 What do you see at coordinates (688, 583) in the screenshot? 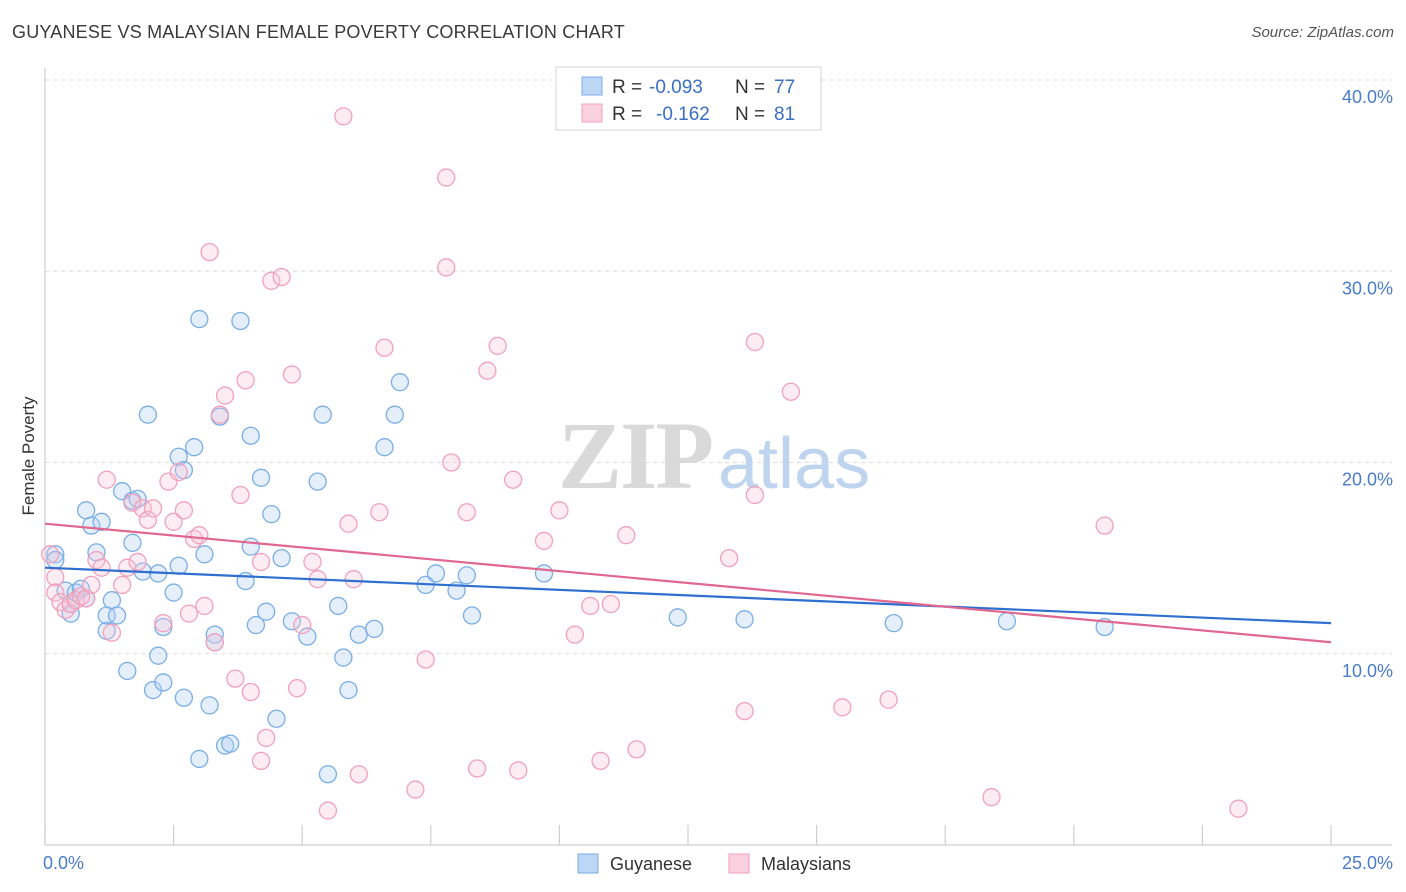
I see `trend-lines` at bounding box center [688, 583].